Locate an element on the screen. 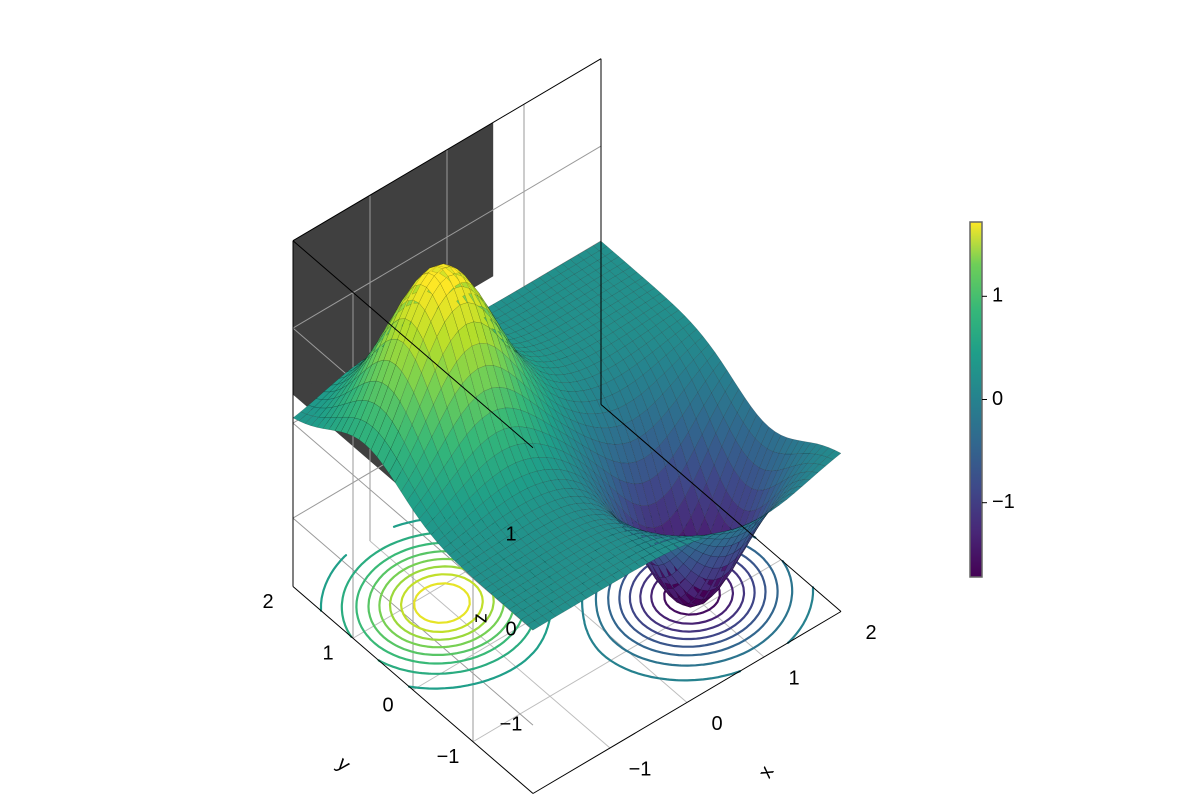 Image resolution: width=1200 pixels, height=805 pixels. colorbar: −1 0 1 is located at coordinates (992, 399).